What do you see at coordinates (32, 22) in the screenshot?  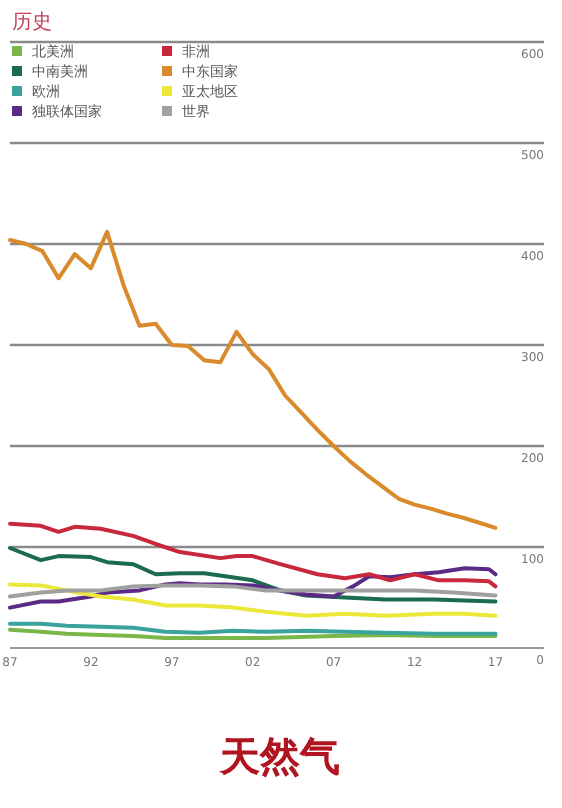 I see `chart-title: 历史` at bounding box center [32, 22].